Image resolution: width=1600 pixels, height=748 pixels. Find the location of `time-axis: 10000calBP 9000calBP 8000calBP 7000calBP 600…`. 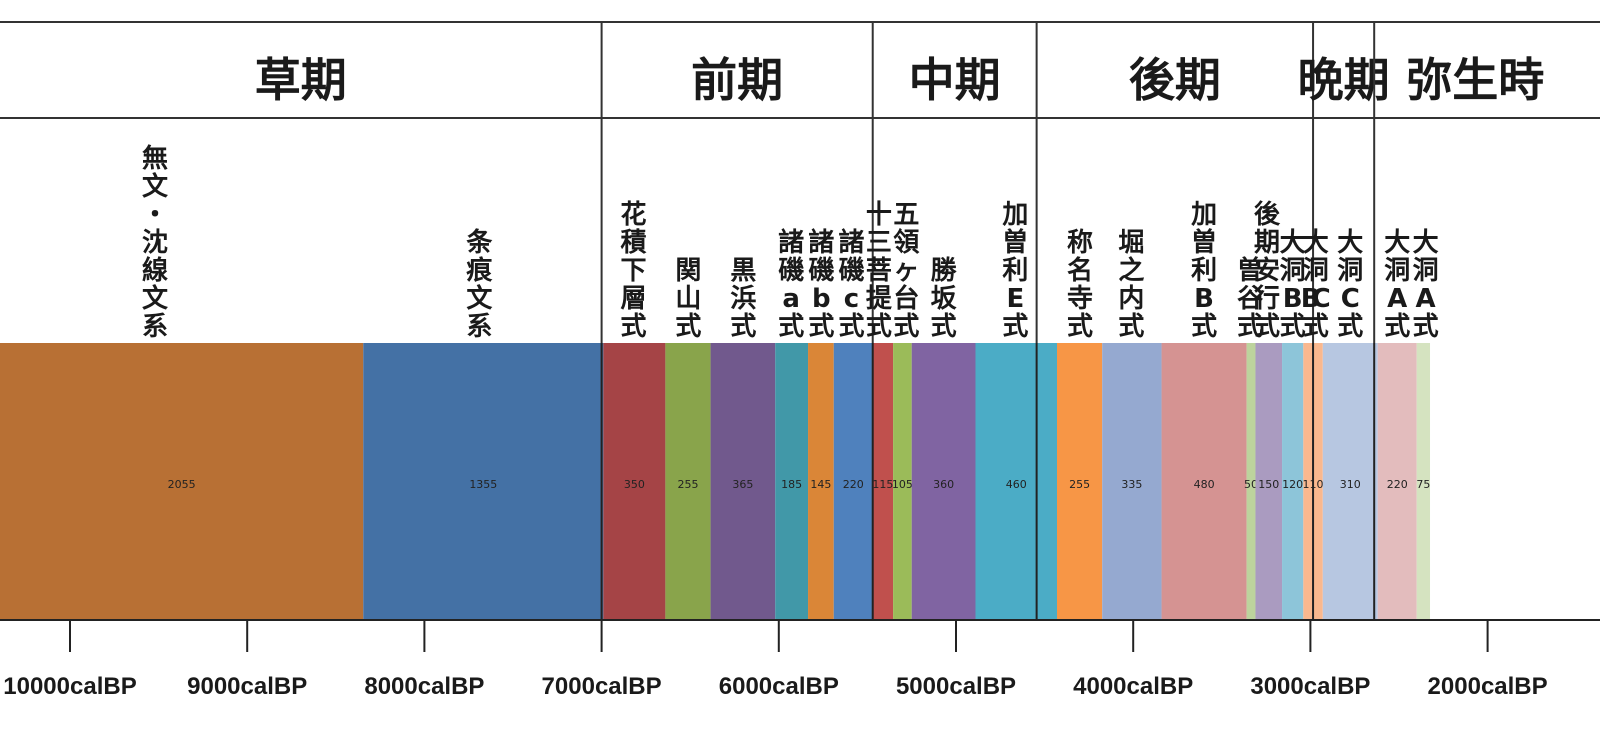

time-axis: 10000calBP 9000calBP 8000calBP 7000calBP 600… is located at coordinates (775, 660).